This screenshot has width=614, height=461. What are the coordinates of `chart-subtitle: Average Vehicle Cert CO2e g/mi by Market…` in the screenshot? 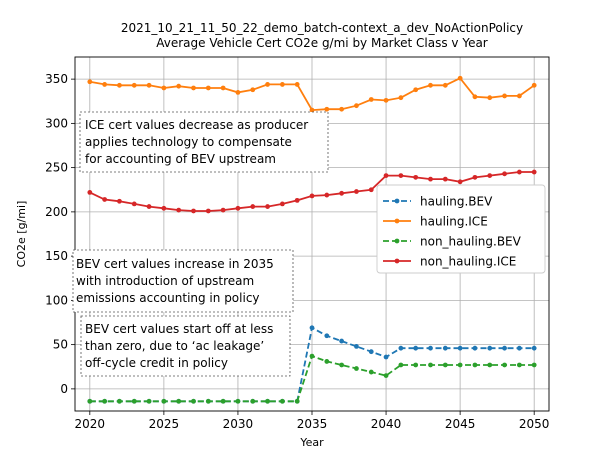 It's located at (322, 43).